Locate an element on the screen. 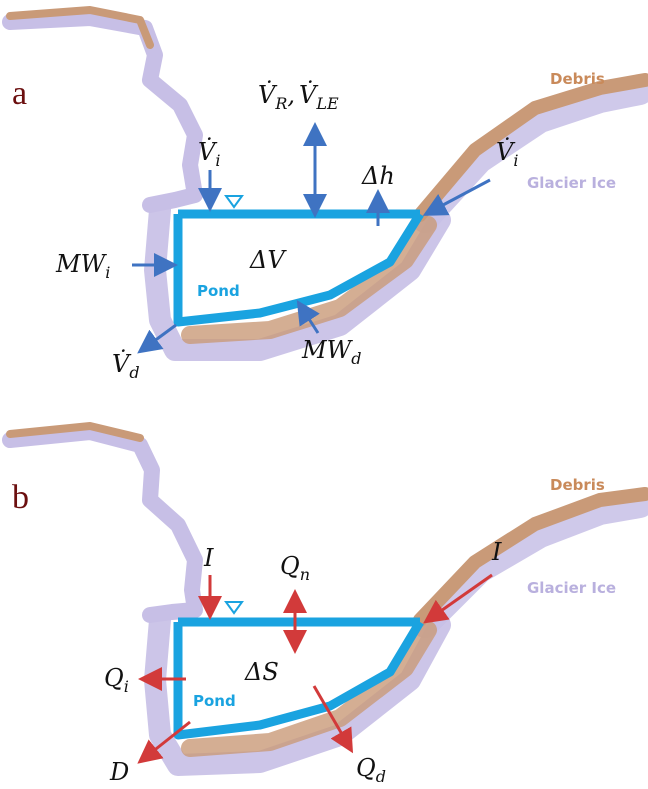 The width and height of the screenshot is (648, 789). water-level-icon is located at coordinates (234, 202).